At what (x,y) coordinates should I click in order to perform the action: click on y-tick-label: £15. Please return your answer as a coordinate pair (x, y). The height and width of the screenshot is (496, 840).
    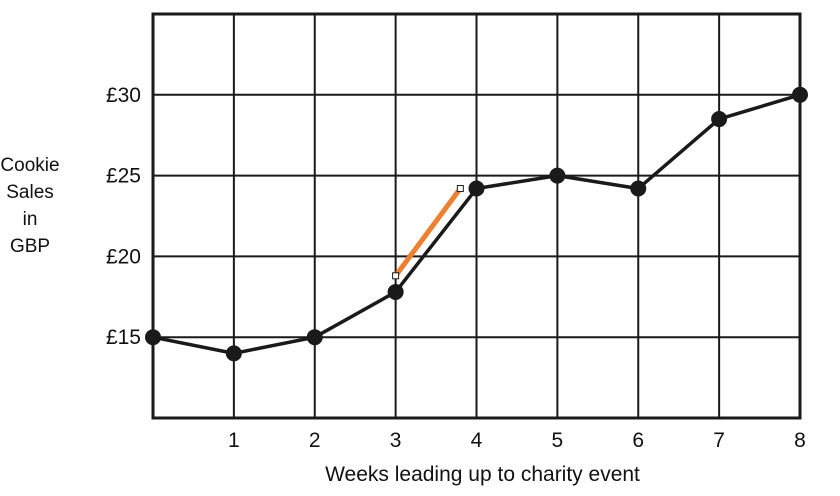
    Looking at the image, I should click on (123, 337).